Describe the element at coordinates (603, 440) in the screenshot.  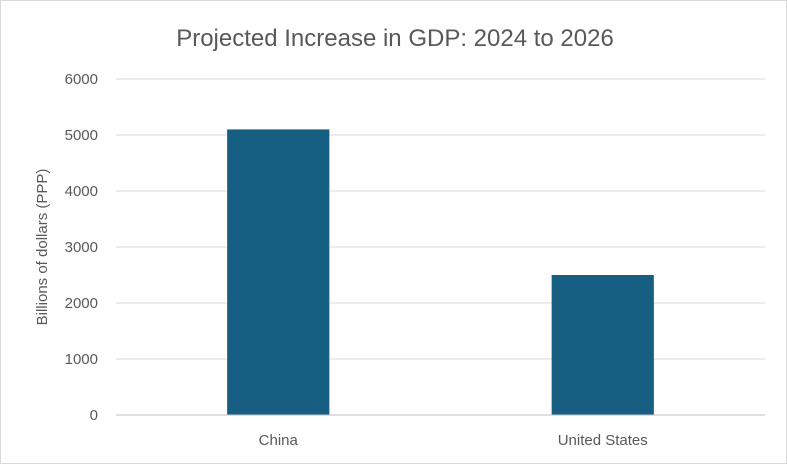
I see `x-tick-label: United States` at that location.